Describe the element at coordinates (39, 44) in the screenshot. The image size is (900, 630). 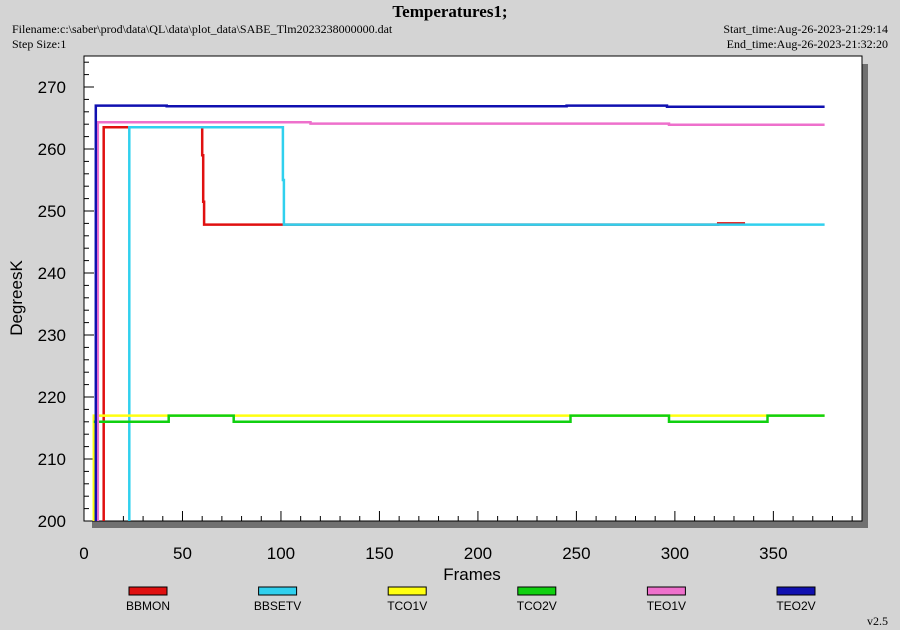
I see `step-size-label: Step Size:1` at that location.